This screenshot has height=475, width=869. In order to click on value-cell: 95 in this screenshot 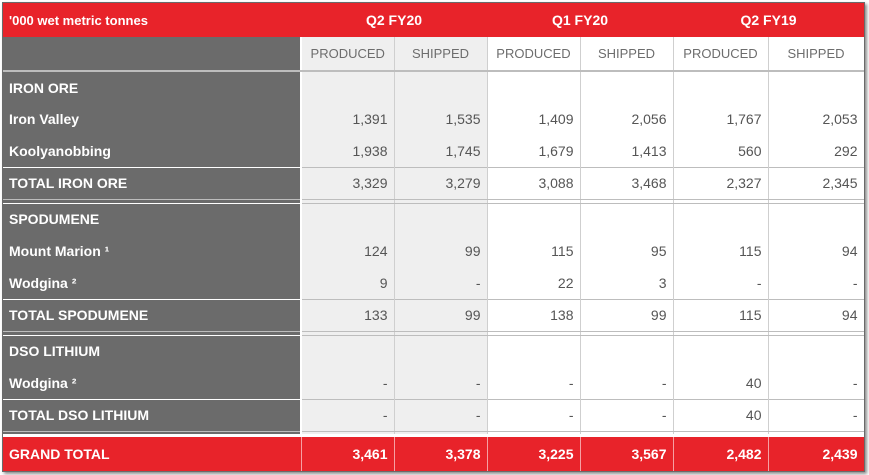, I will do `click(627, 251)`.